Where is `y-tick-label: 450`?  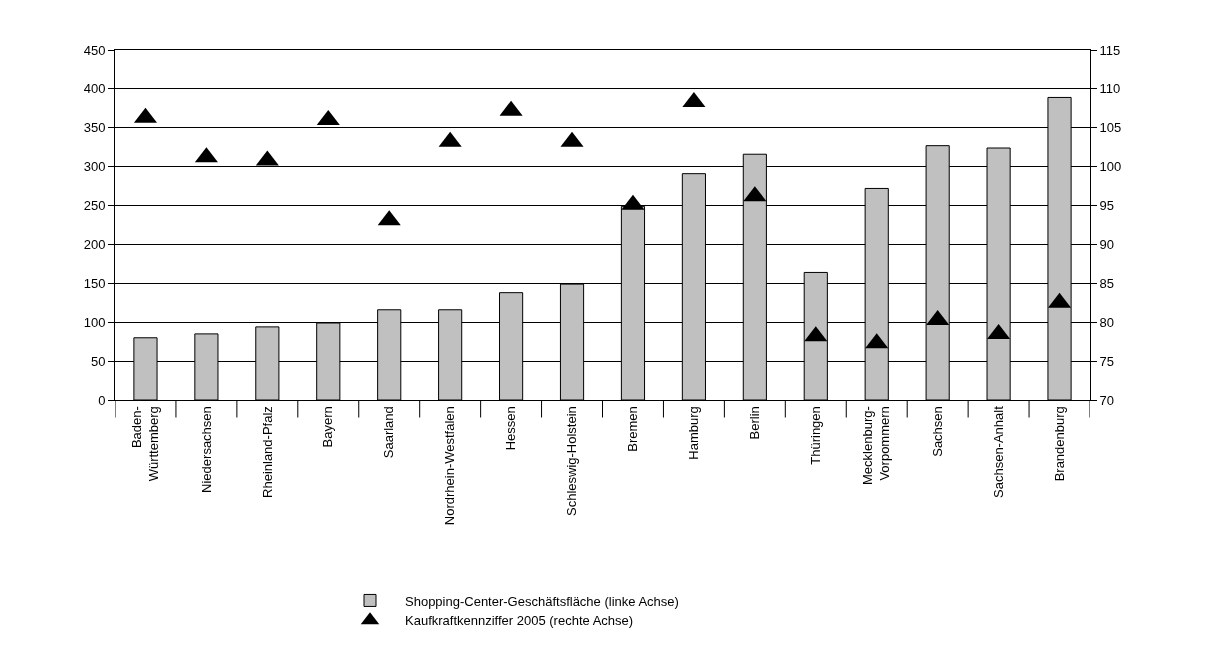 y-tick-label: 450 is located at coordinates (94, 50).